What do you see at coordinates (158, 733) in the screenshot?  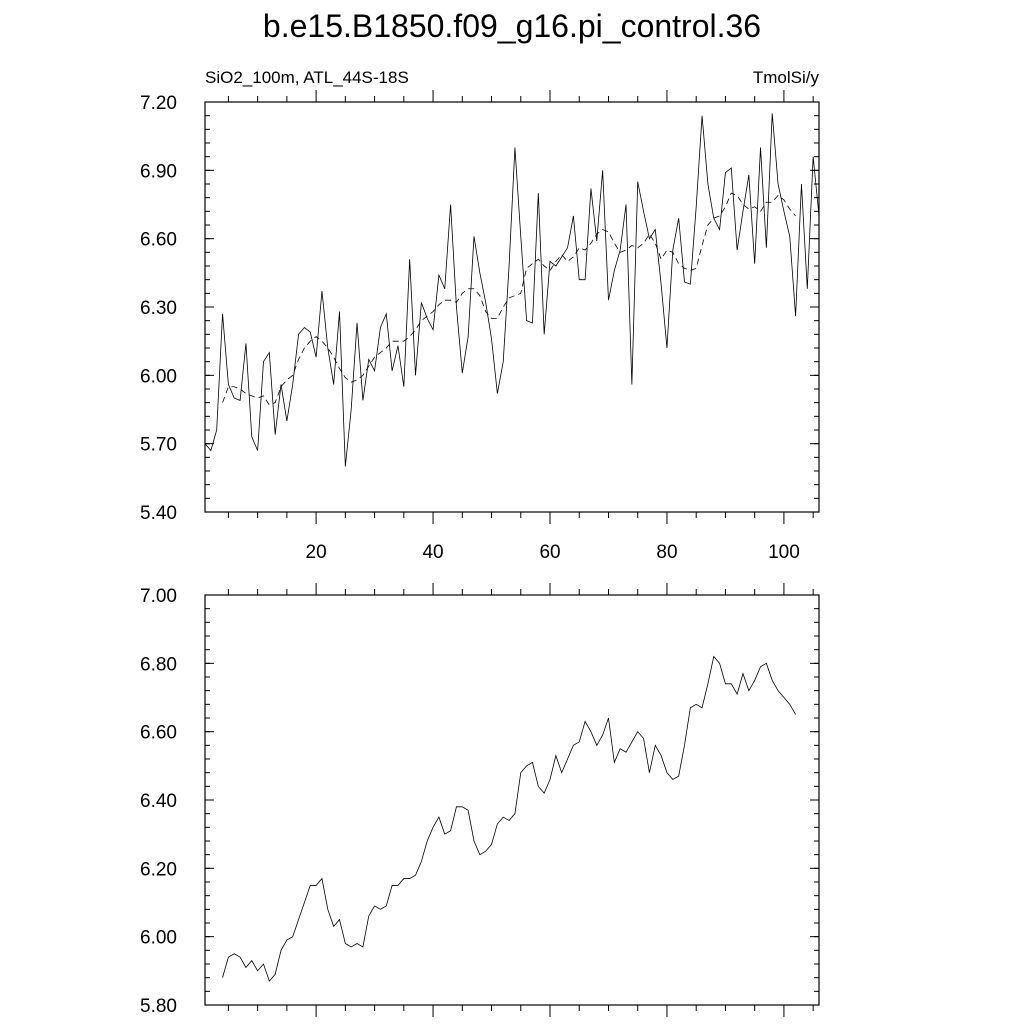 I see `bottom-y-tick-label: 6.60` at bounding box center [158, 733].